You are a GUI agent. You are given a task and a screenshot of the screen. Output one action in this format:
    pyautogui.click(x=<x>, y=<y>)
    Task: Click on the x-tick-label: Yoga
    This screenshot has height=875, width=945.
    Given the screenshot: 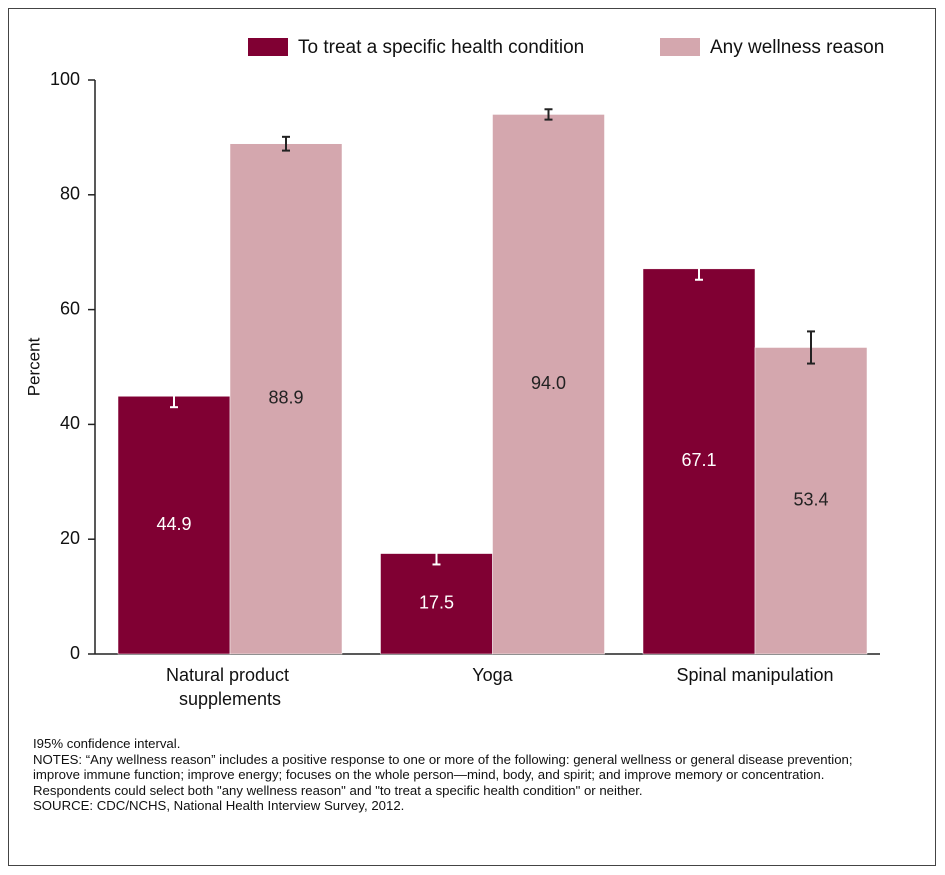 What is the action you would take?
    pyautogui.click(x=492, y=675)
    